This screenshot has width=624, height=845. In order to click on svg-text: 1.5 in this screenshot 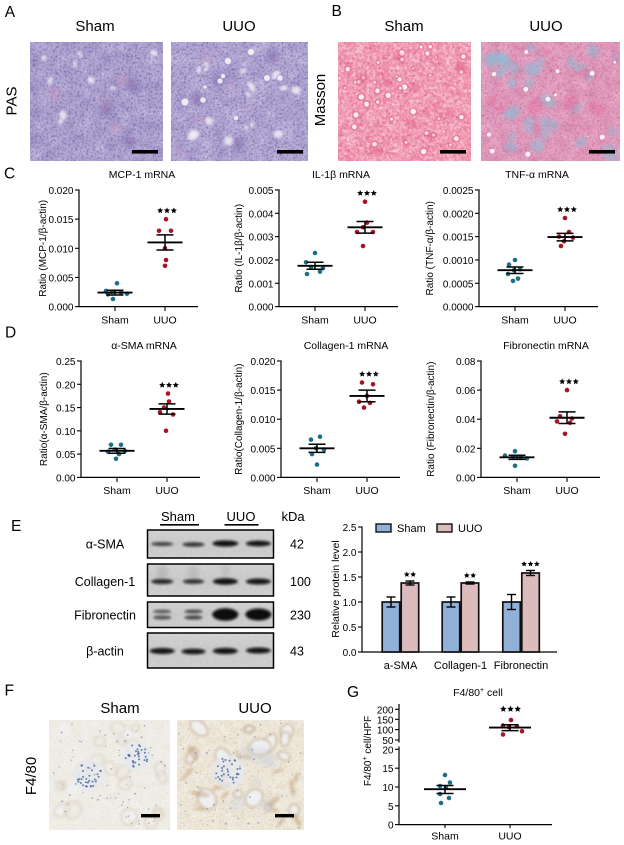, I will do `click(350, 578)`.